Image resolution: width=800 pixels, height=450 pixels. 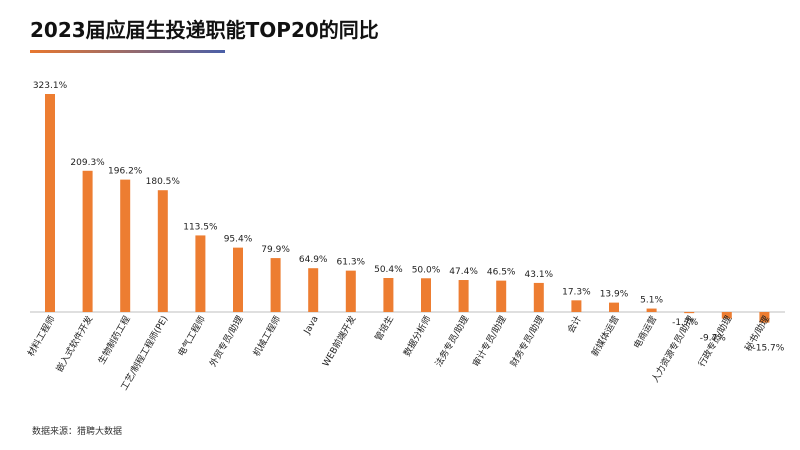 What do you see at coordinates (87, 163) in the screenshot?
I see `value-label: 209.3%` at bounding box center [87, 163].